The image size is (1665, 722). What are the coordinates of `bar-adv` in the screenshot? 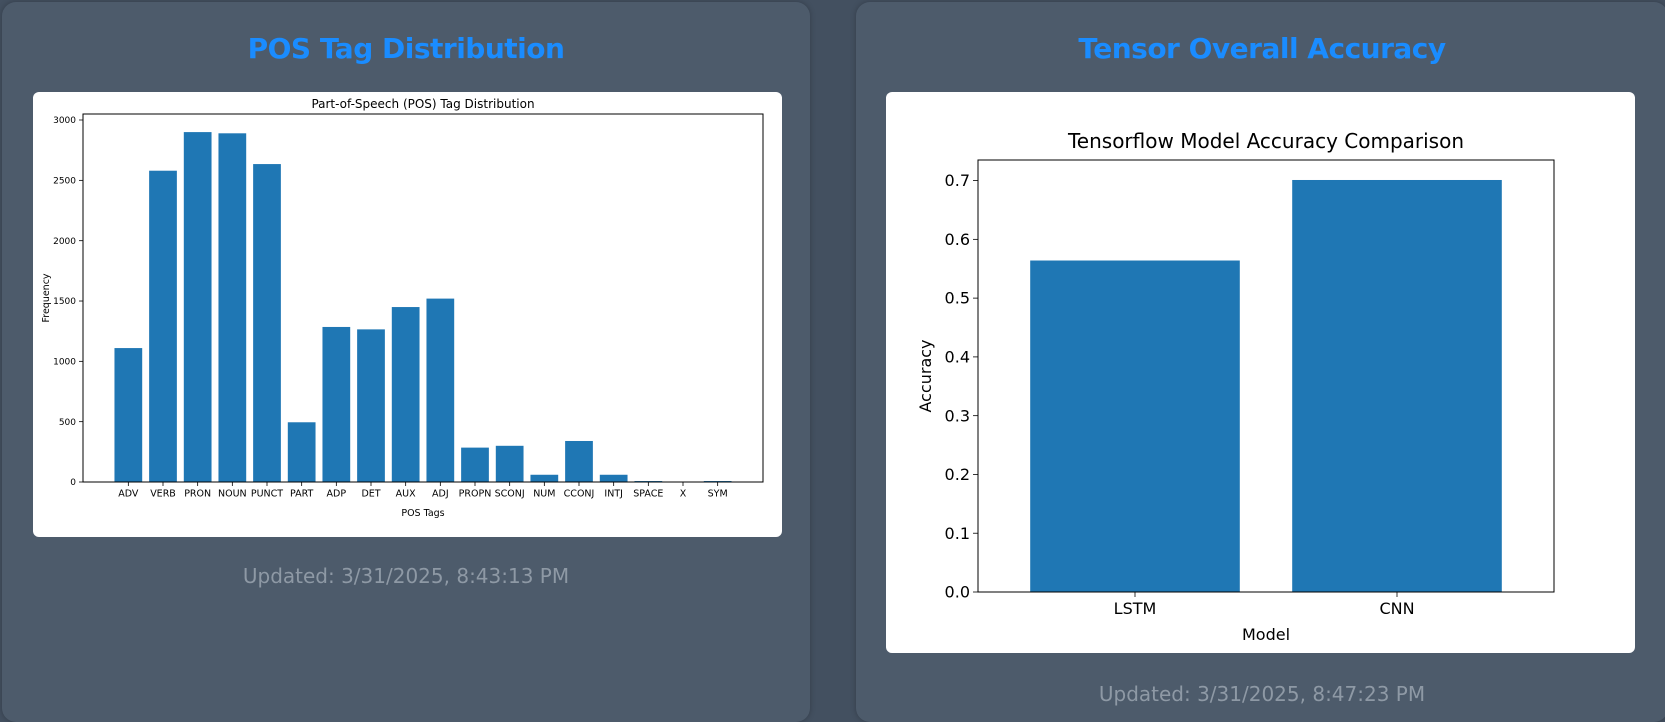 It's located at (128, 415).